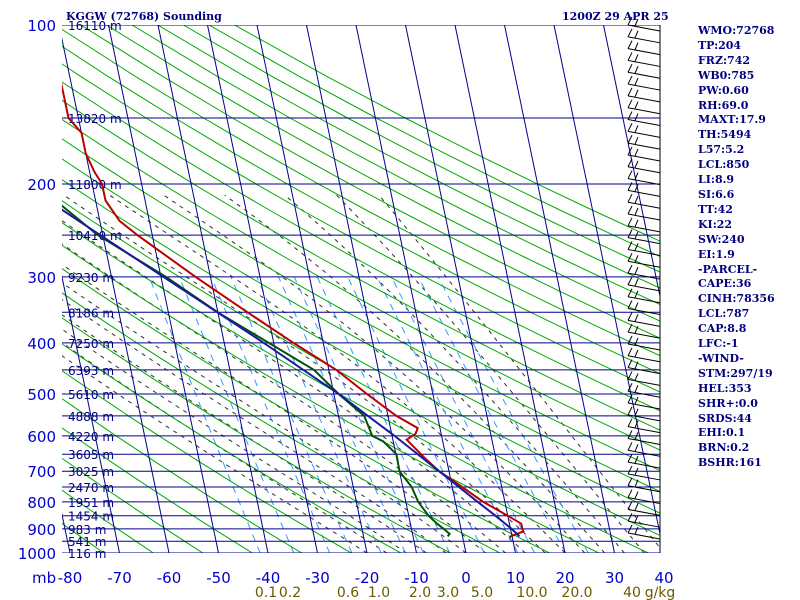 The image size is (800, 600). Describe the element at coordinates (660, 592) in the screenshot. I see `mixing-ratio-label: g/kg` at that location.